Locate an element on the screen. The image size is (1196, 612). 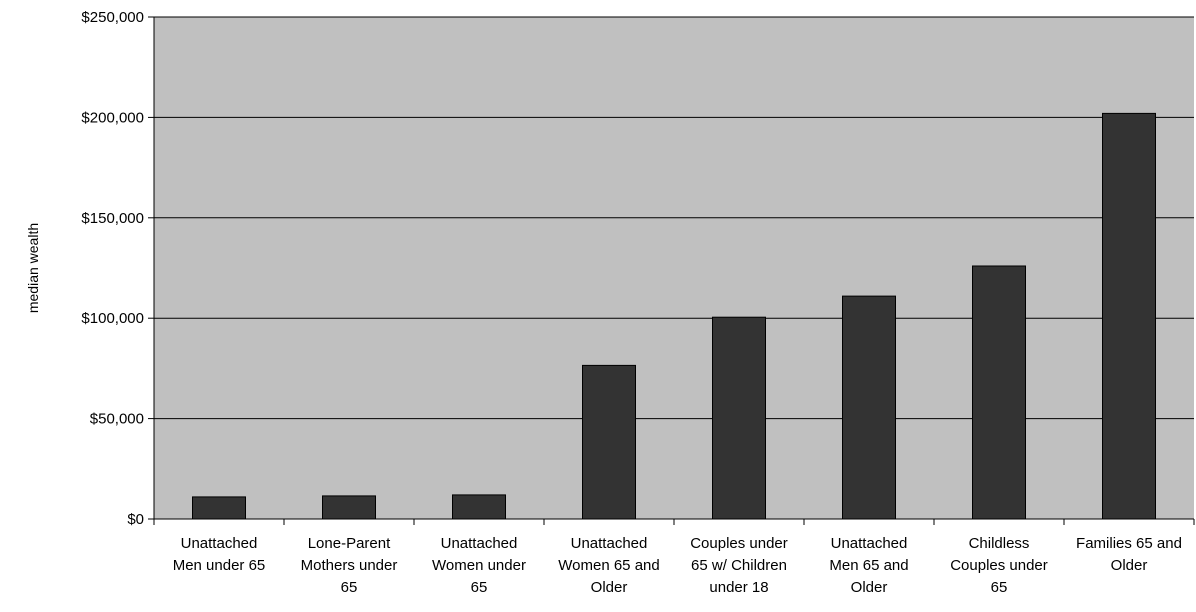
x-tick-label: Unattached Men under 65 is located at coordinates (219, 554).